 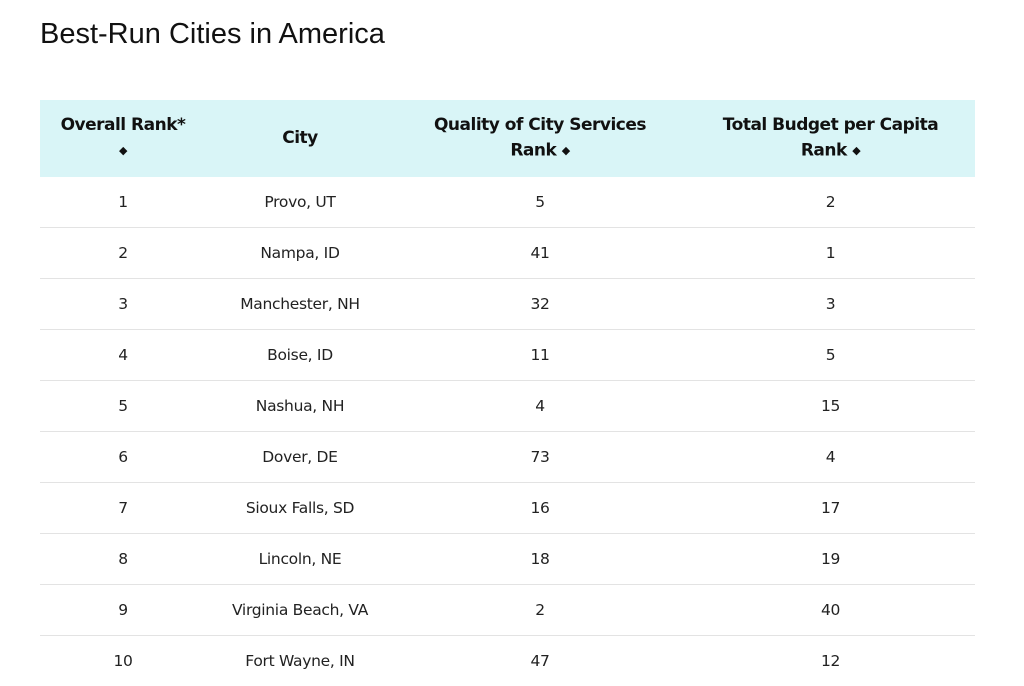 I want to click on city-cell: Nampa, ID, so click(x=300, y=253).